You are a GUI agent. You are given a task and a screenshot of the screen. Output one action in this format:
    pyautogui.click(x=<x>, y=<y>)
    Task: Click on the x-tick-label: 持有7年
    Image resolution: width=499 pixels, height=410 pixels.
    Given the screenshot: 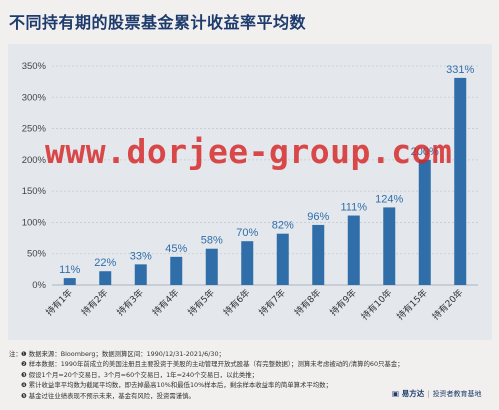 What is the action you would take?
    pyautogui.click(x=272, y=303)
    